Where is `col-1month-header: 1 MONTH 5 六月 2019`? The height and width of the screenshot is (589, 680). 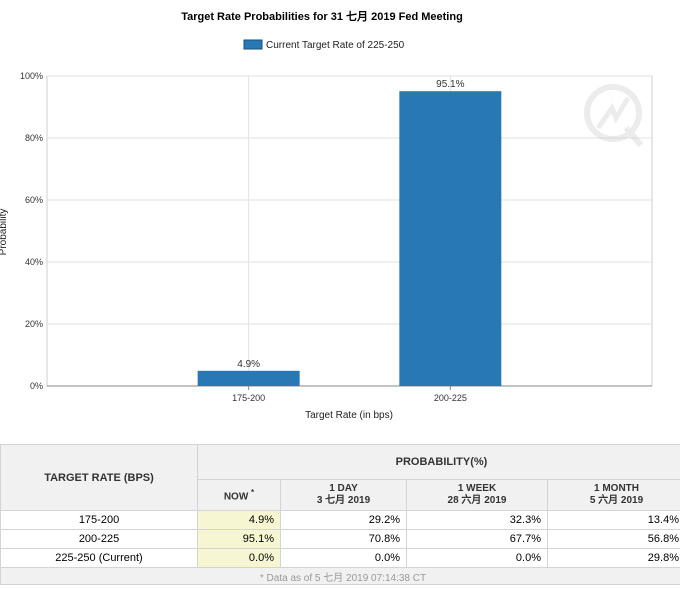 col-1month-header: 1 MONTH 5 六月 2019 is located at coordinates (613, 495).